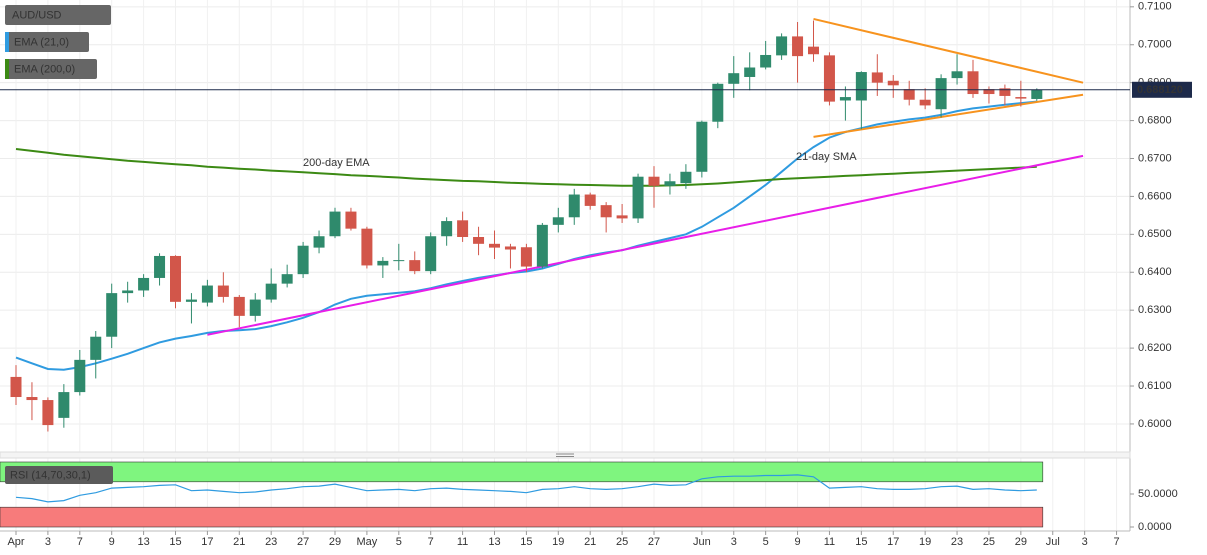 This screenshot has height=555, width=1207. I want to click on x-tick-label: Jun, so click(702, 542).